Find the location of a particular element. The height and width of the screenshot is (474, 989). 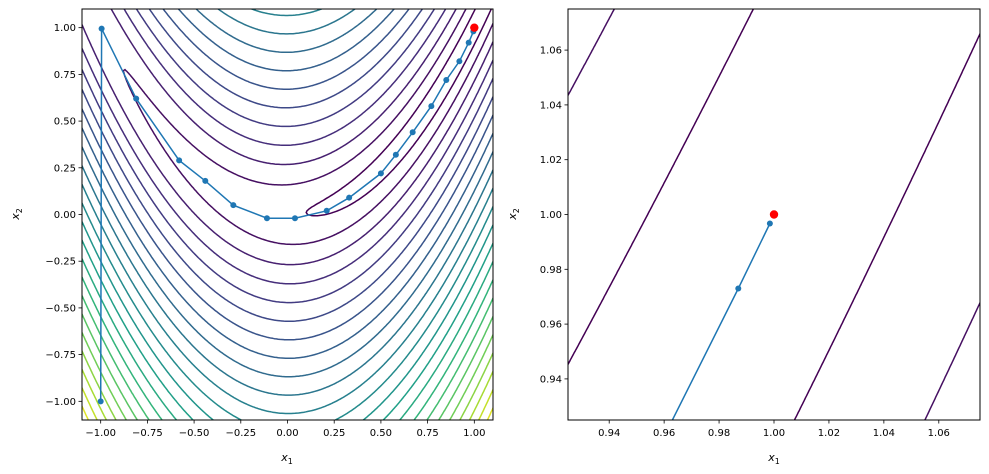

x-tick-label: 0.96 is located at coordinates (664, 433).